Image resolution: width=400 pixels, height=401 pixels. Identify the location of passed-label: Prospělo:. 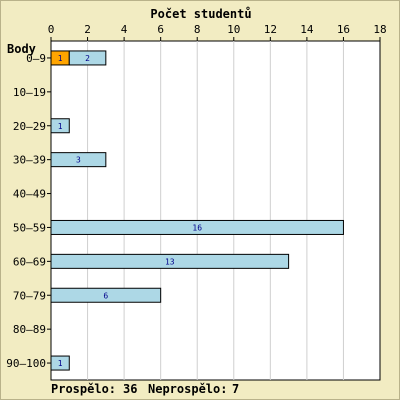
(83, 389).